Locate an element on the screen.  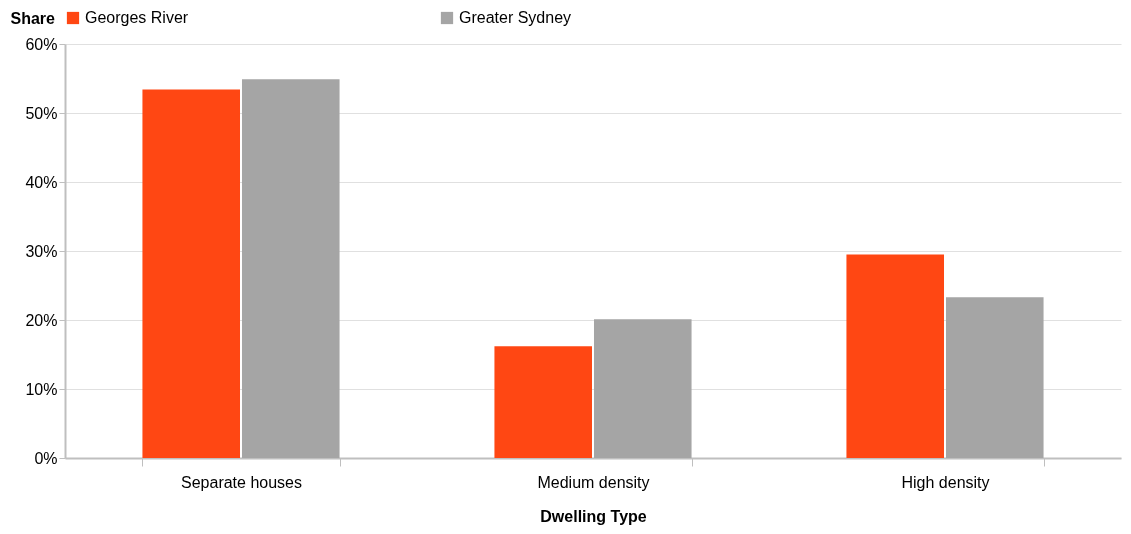
y-tick-label: 60% is located at coordinates (41, 44).